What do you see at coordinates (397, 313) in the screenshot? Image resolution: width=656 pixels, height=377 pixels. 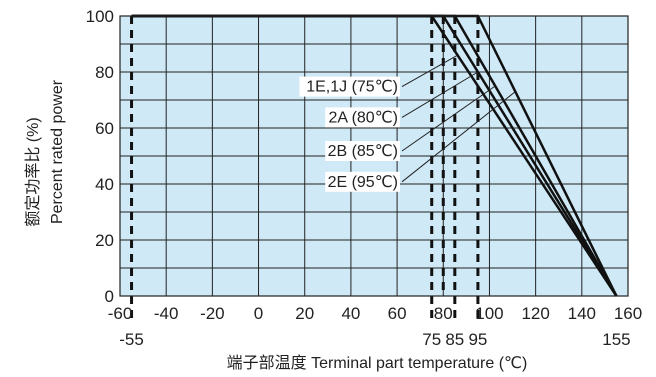 I see `x-tick-label: 60` at bounding box center [397, 313].